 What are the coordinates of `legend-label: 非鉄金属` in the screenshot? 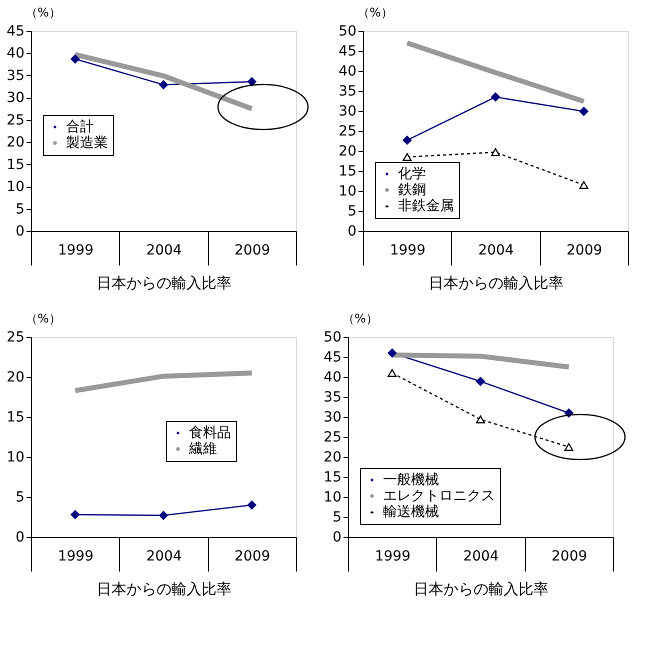 It's located at (426, 206).